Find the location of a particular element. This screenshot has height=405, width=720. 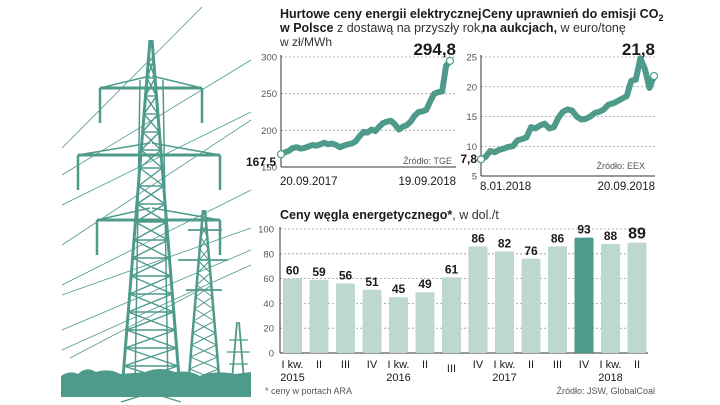

electricity-chart-title-line1: Hurtowe ceny energii elektrycznej is located at coordinates (380, 14).